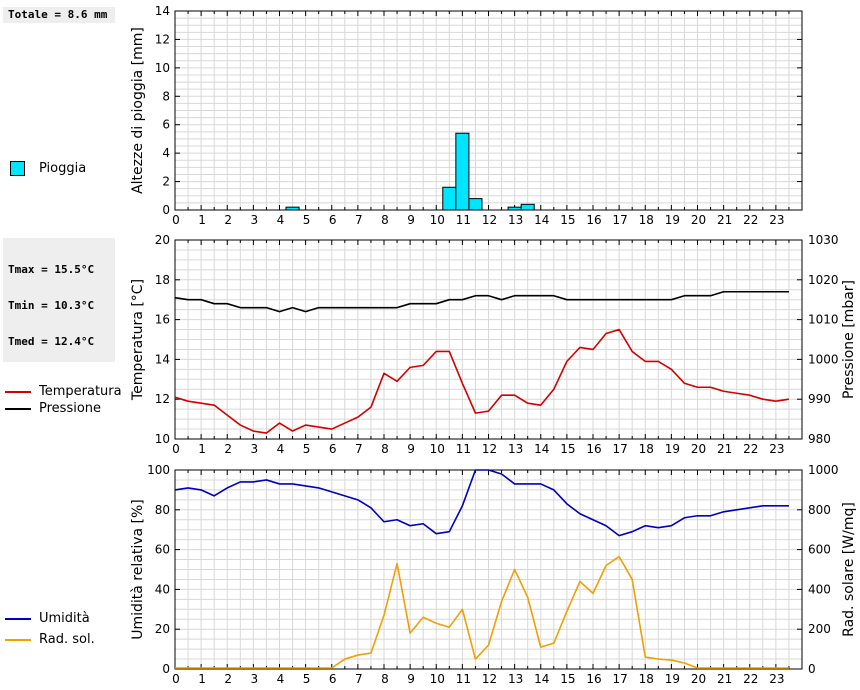 The image size is (860, 690). What do you see at coordinates (698, 449) in the screenshot?
I see `x-tick-label-1-20: 20` at bounding box center [698, 449].